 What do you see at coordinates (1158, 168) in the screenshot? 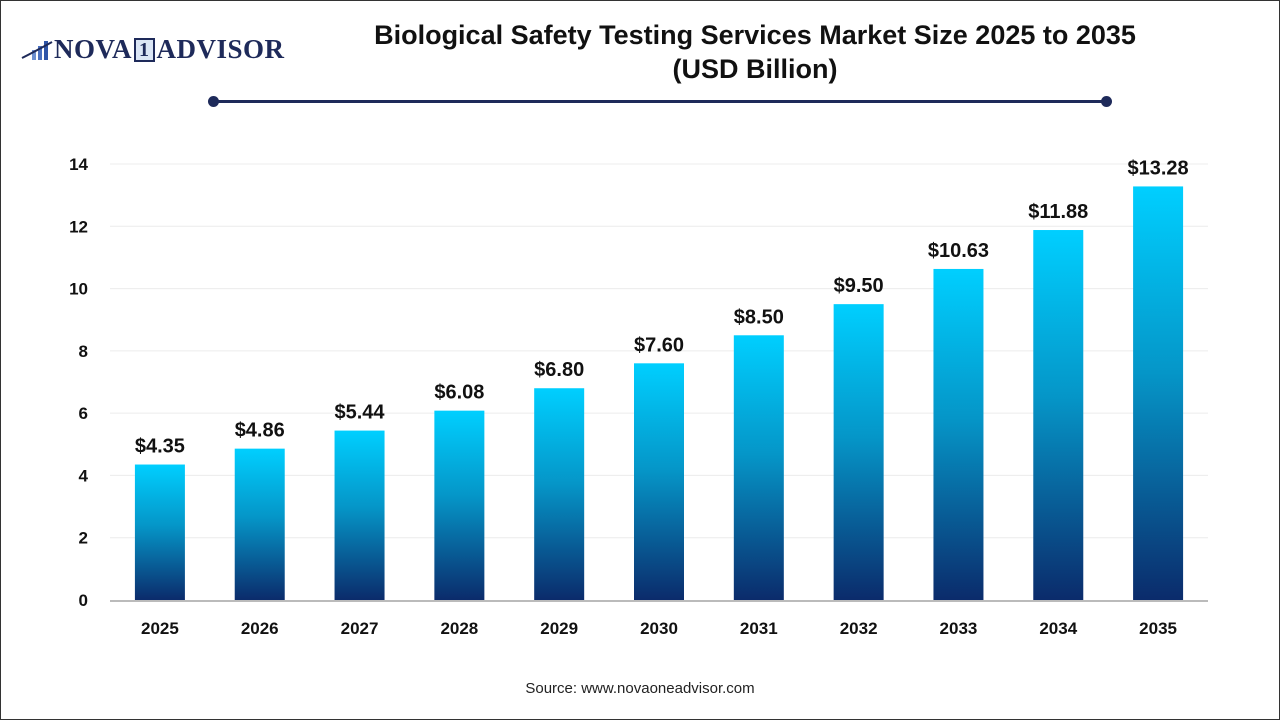
I see `data-label: $13.28` at bounding box center [1158, 168].